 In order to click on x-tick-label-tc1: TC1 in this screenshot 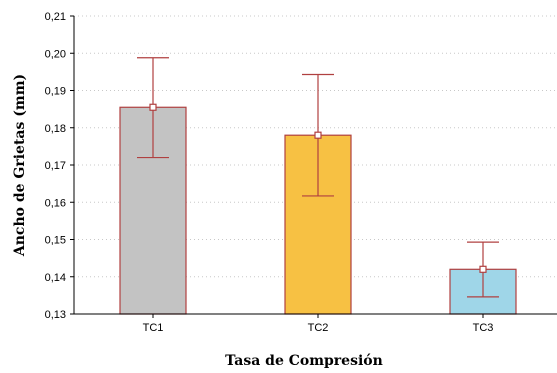, I will do `click(153, 328)`.